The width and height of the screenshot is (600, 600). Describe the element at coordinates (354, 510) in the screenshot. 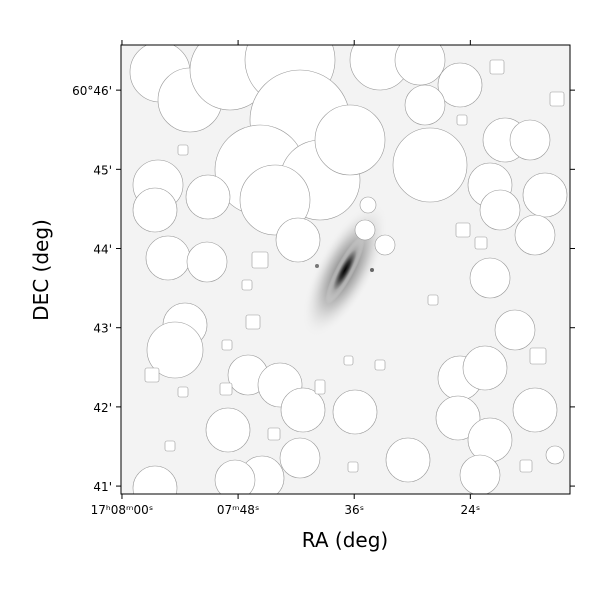

I see `x-tick-label: 36ˢ` at that location.